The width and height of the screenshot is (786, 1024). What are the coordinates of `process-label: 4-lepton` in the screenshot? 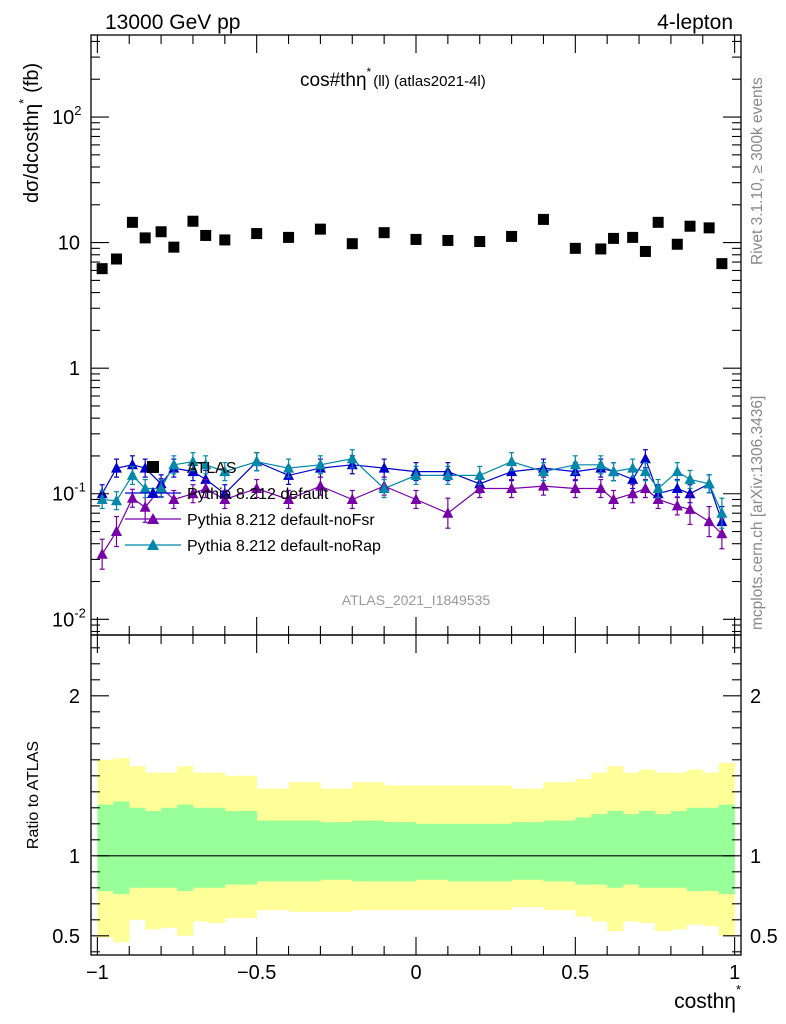 It's located at (695, 22).